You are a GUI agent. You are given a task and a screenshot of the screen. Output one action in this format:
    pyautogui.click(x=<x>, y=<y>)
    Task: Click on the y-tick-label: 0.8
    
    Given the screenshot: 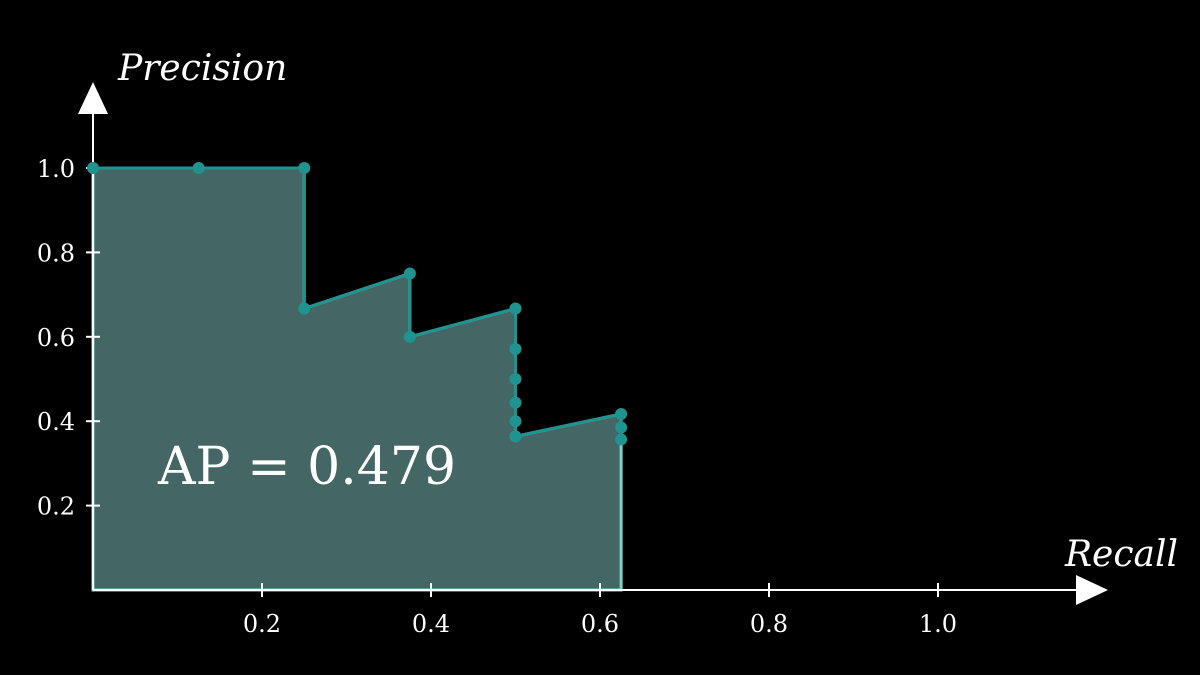 What is the action you would take?
    pyautogui.click(x=56, y=253)
    